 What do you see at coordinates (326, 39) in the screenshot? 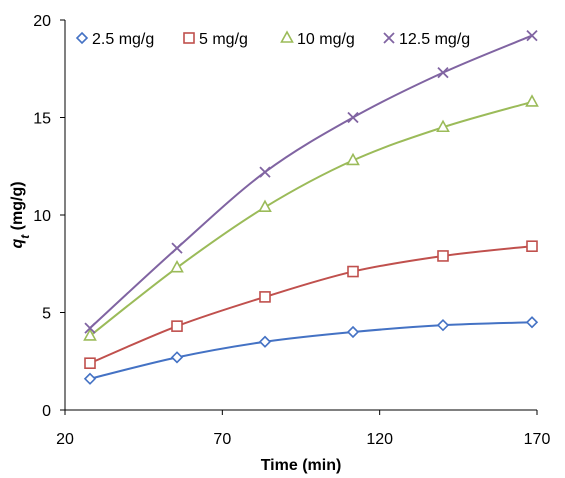
I see `legend-label: 10 mg/g` at bounding box center [326, 39].